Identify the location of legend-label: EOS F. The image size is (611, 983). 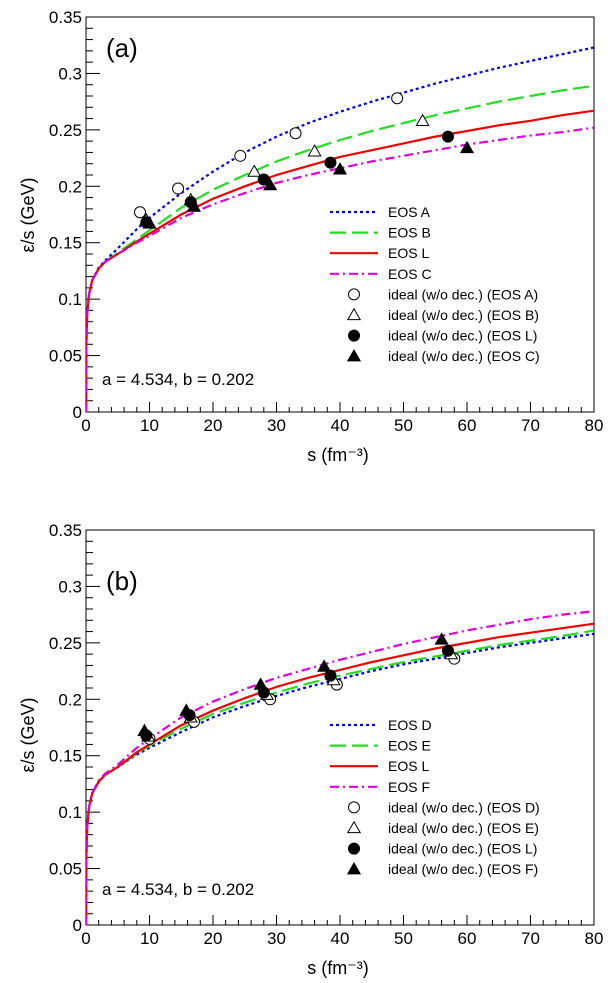
(409, 787).